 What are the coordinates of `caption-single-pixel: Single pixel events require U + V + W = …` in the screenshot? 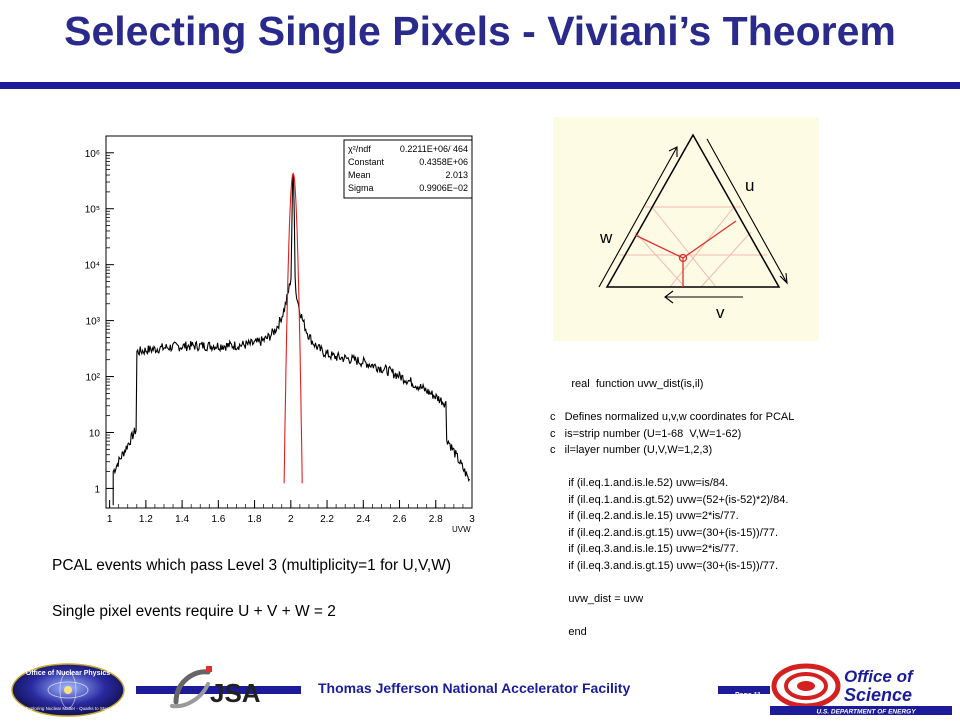 It's located at (194, 611).